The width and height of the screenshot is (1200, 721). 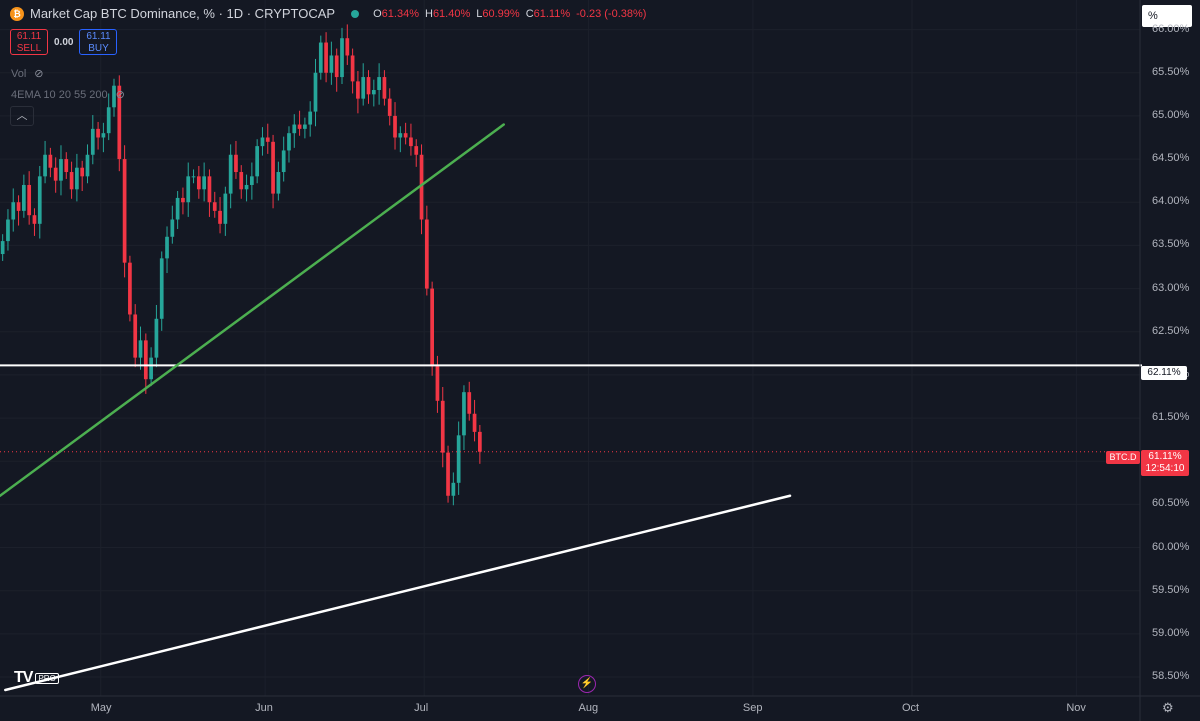 I want to click on price-tick-label: 66.00%, so click(x=1171, y=28).